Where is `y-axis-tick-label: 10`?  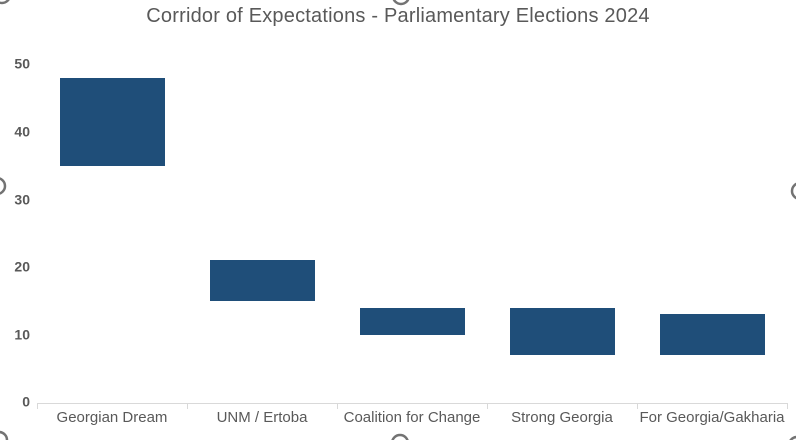
y-axis-tick-label: 10 is located at coordinates (22, 334).